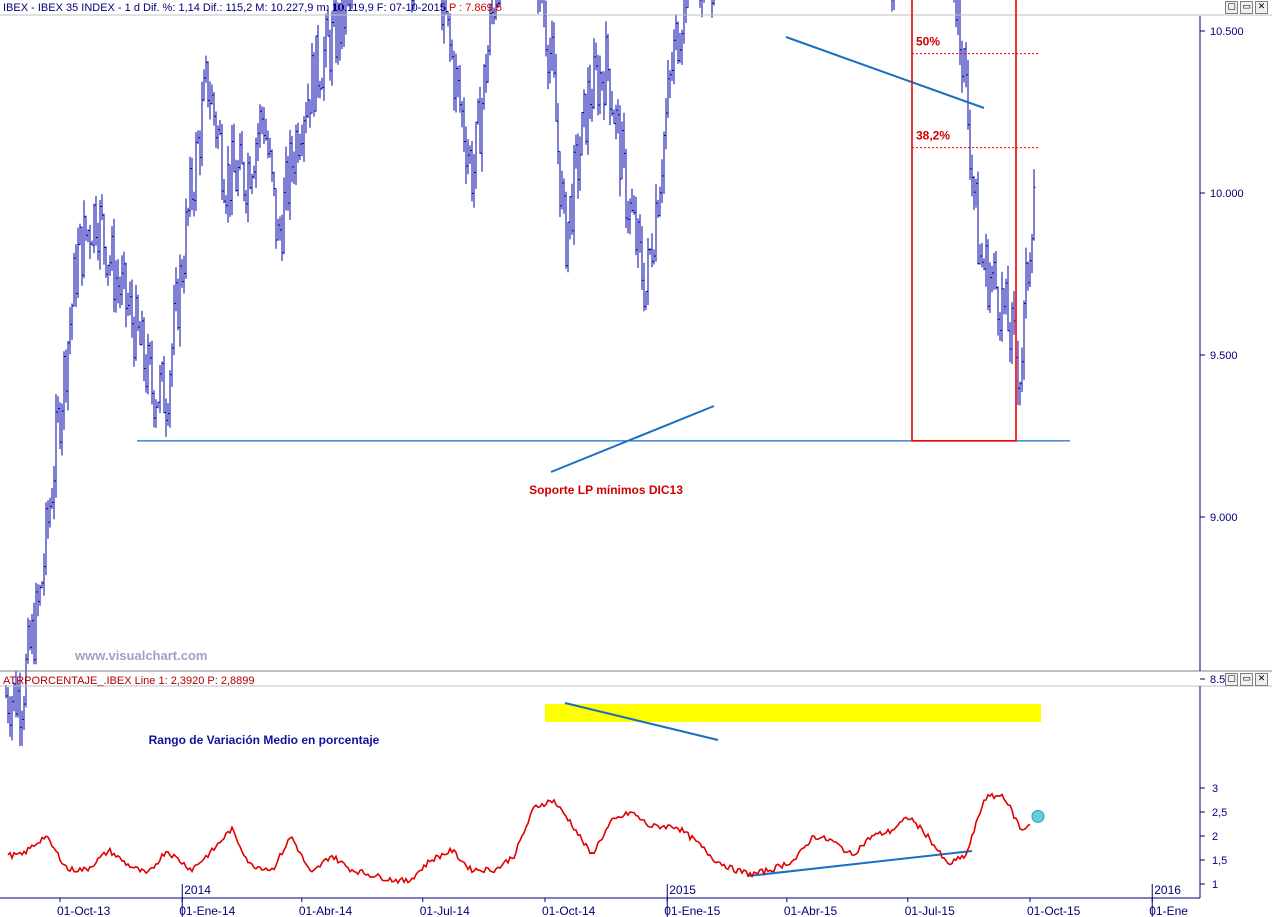 This screenshot has height=917, width=1272. I want to click on price-falling-trendline, so click(885, 72).